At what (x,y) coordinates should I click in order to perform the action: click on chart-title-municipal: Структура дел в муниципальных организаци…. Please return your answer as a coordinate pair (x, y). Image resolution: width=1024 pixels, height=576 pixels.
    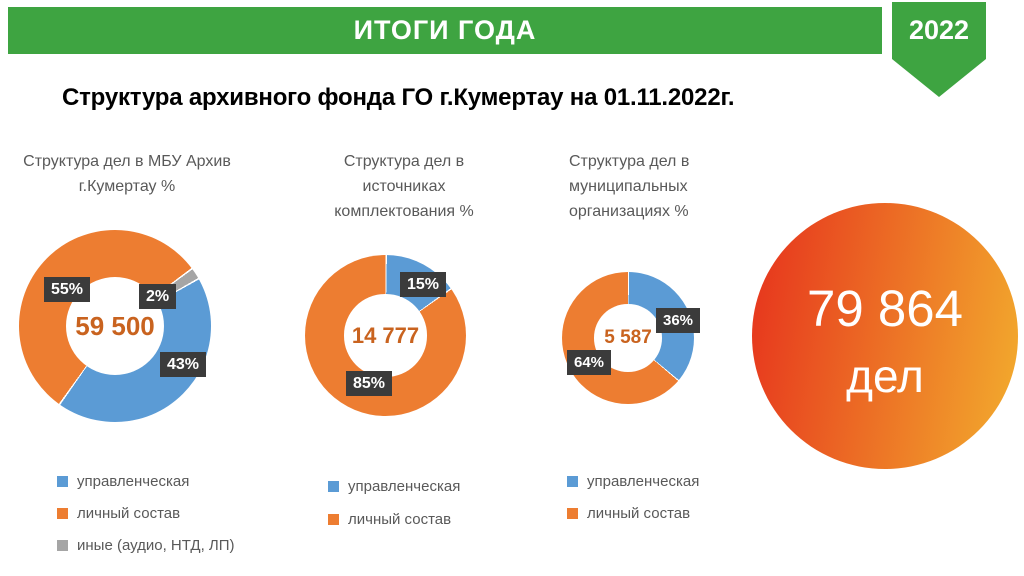
    Looking at the image, I should click on (629, 186).